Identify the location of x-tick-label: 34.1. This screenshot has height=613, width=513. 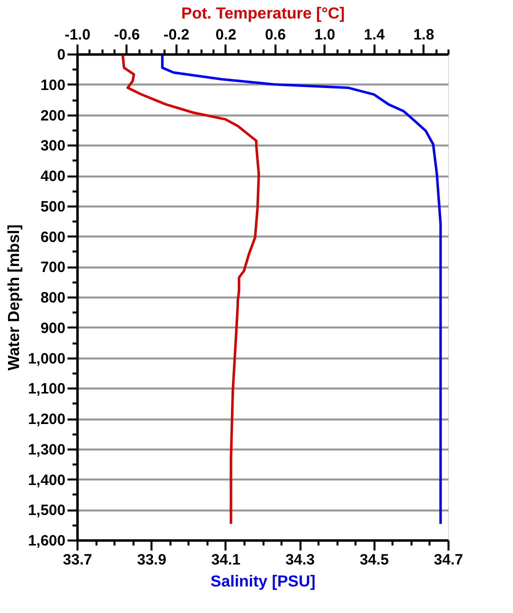
(225, 560).